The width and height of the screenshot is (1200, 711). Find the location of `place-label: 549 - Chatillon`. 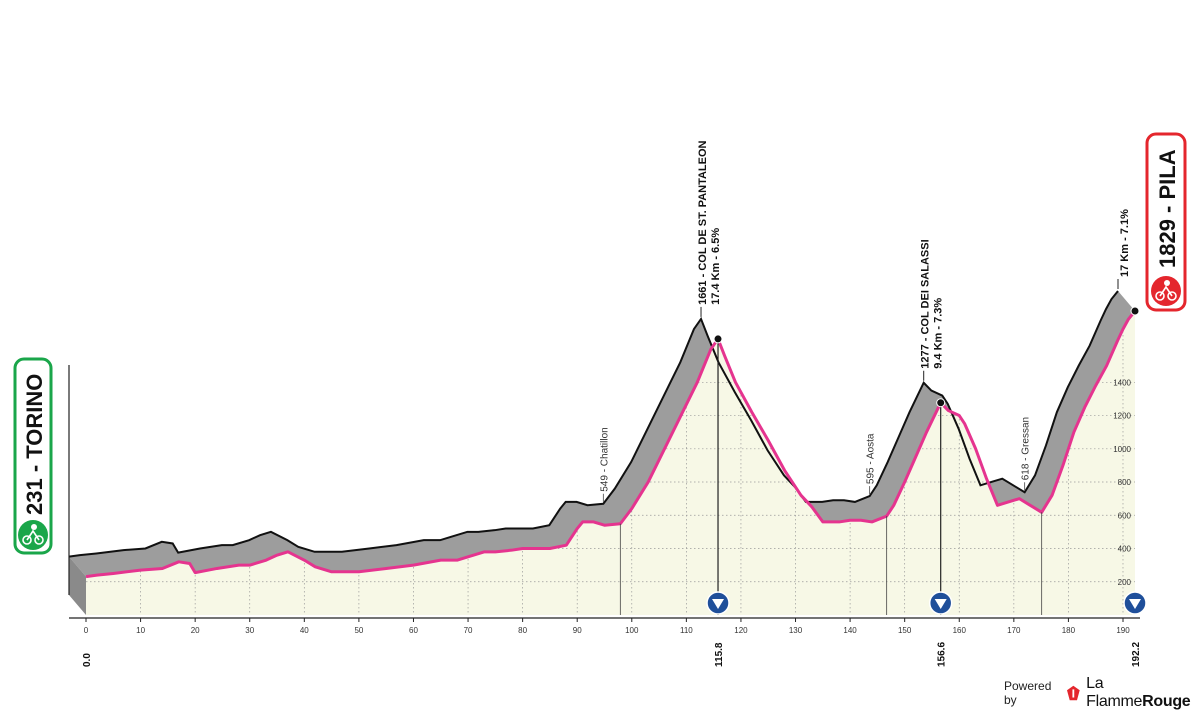

place-label: 549 - Chatillon is located at coordinates (604, 459).